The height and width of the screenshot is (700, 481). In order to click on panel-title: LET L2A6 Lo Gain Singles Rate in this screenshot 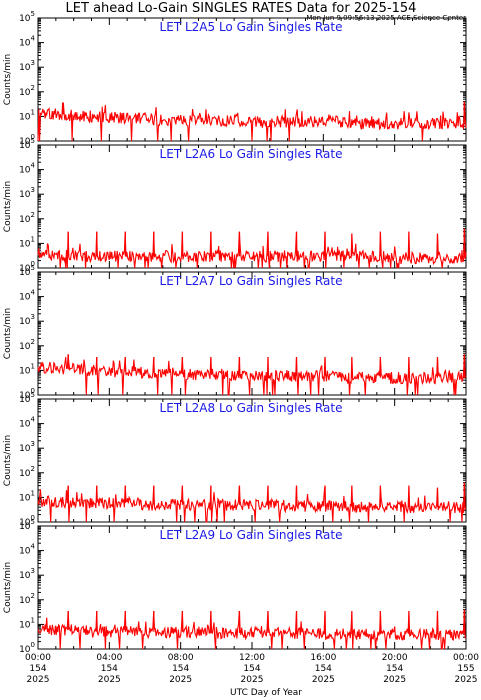, I will do `click(251, 154)`.